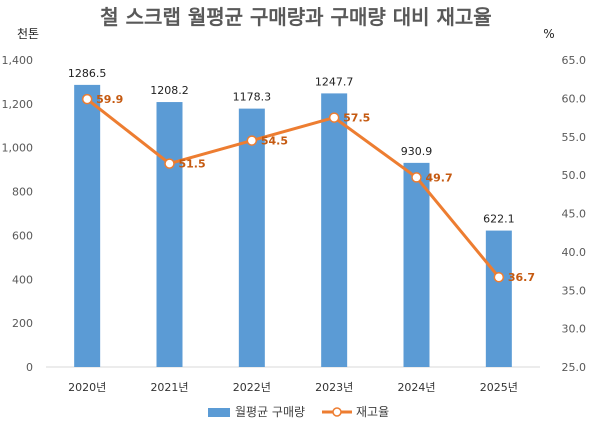 Image resolution: width=592 pixels, height=432 pixels. Describe the element at coordinates (28, 33) in the screenshot. I see `left-axis-unit: 천톤` at that location.